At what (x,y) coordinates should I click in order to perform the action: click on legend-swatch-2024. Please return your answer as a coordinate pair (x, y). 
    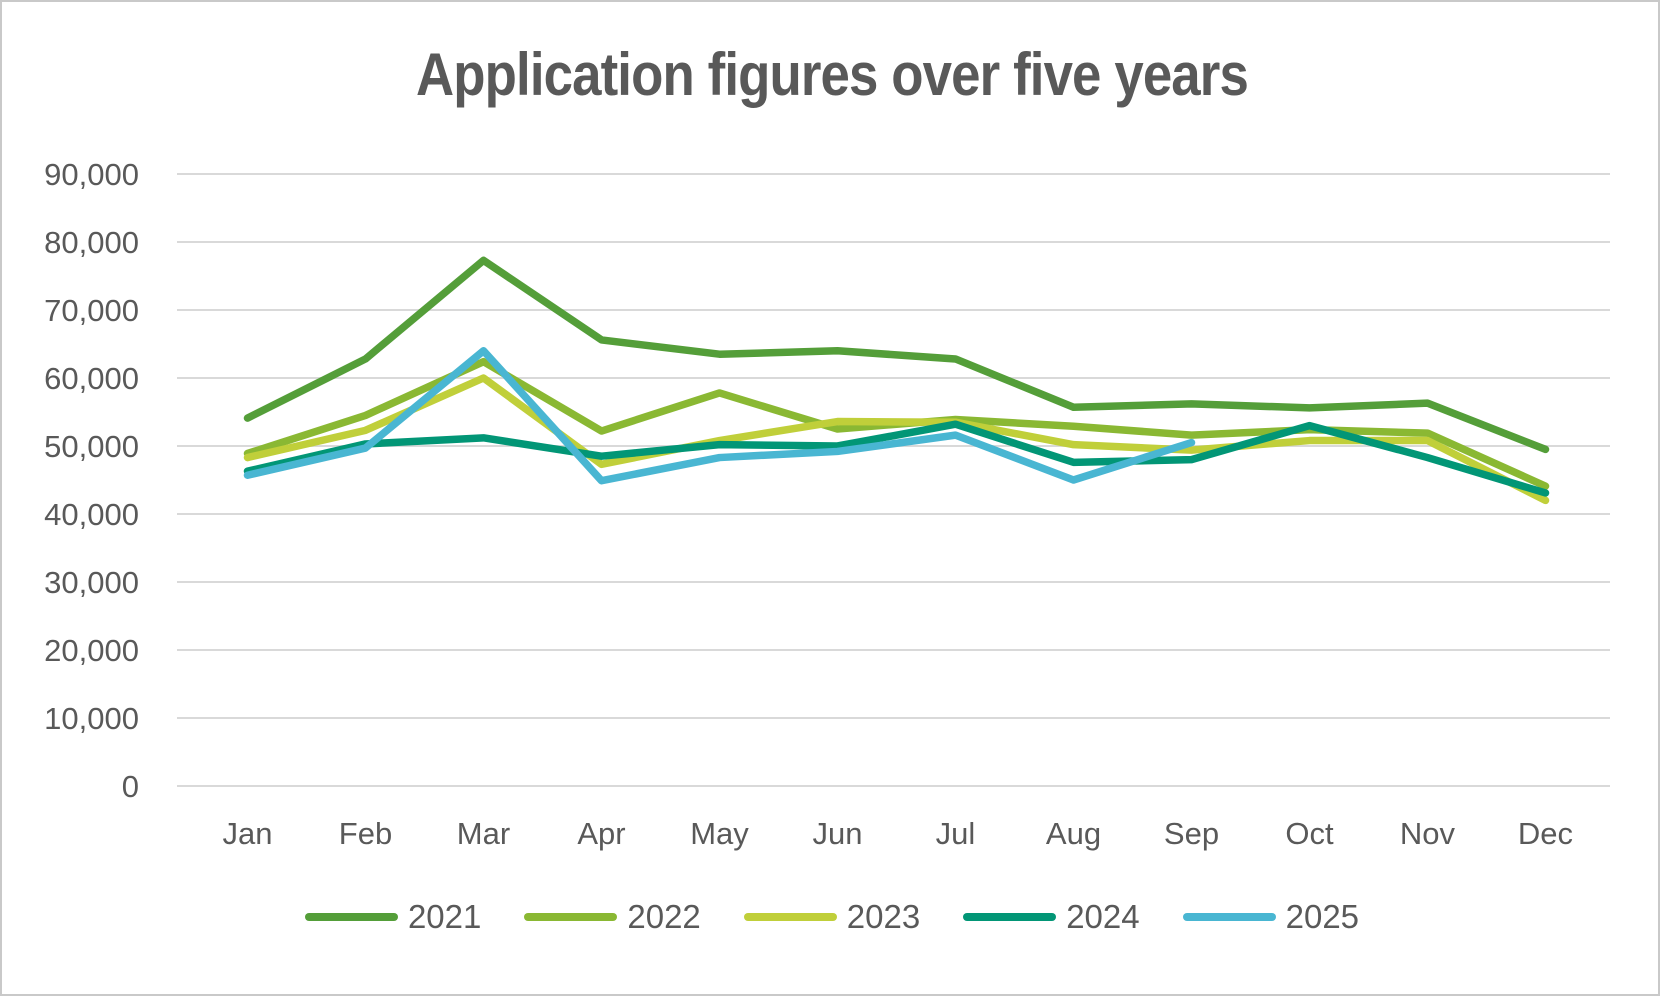
    Looking at the image, I should click on (1010, 917).